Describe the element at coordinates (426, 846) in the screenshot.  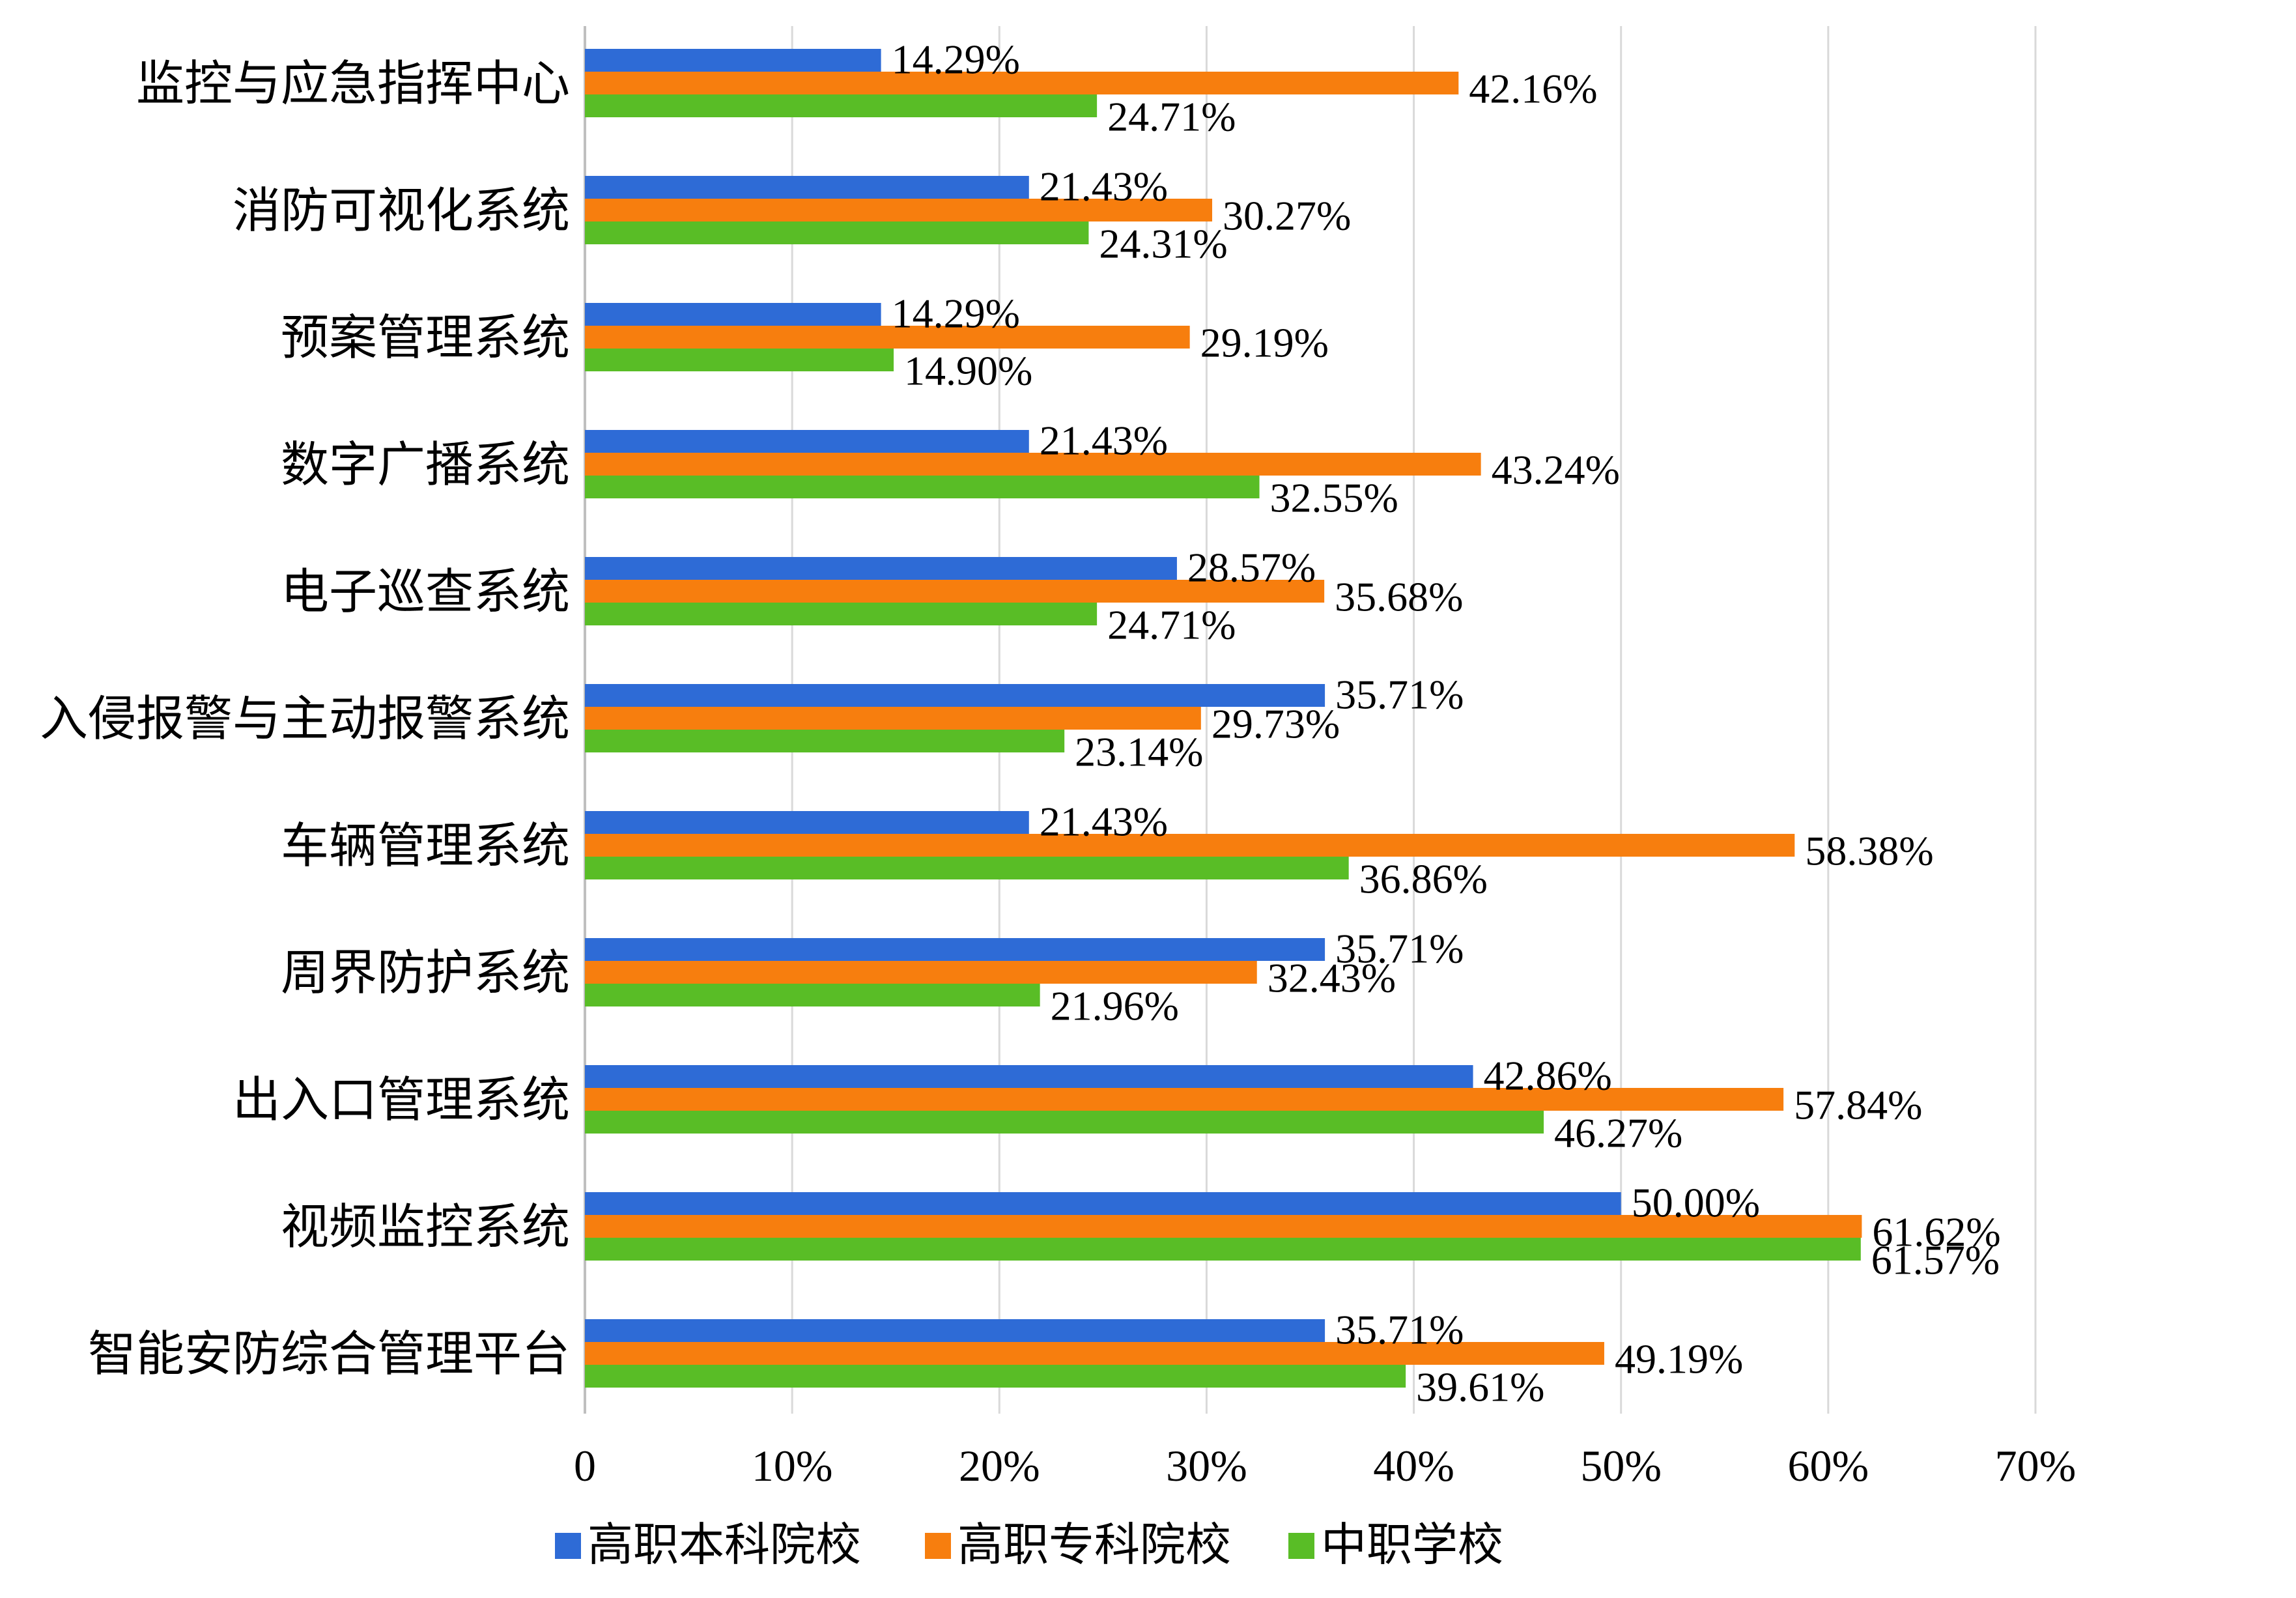
I see `category-label: 车辆管理系统` at that location.